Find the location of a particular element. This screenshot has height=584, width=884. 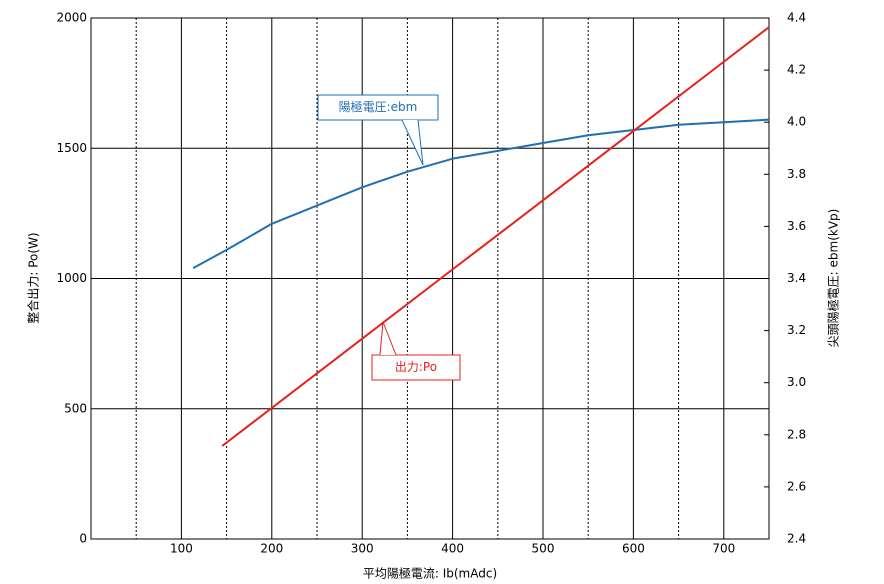

y-tick-label: 1000 is located at coordinates (71, 278).